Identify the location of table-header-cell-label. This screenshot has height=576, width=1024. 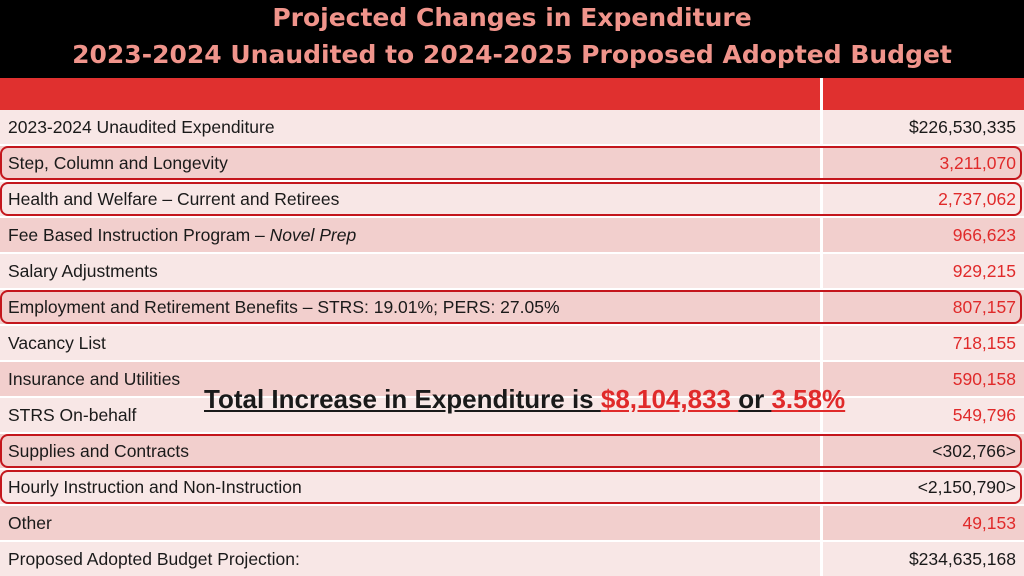
(410, 94).